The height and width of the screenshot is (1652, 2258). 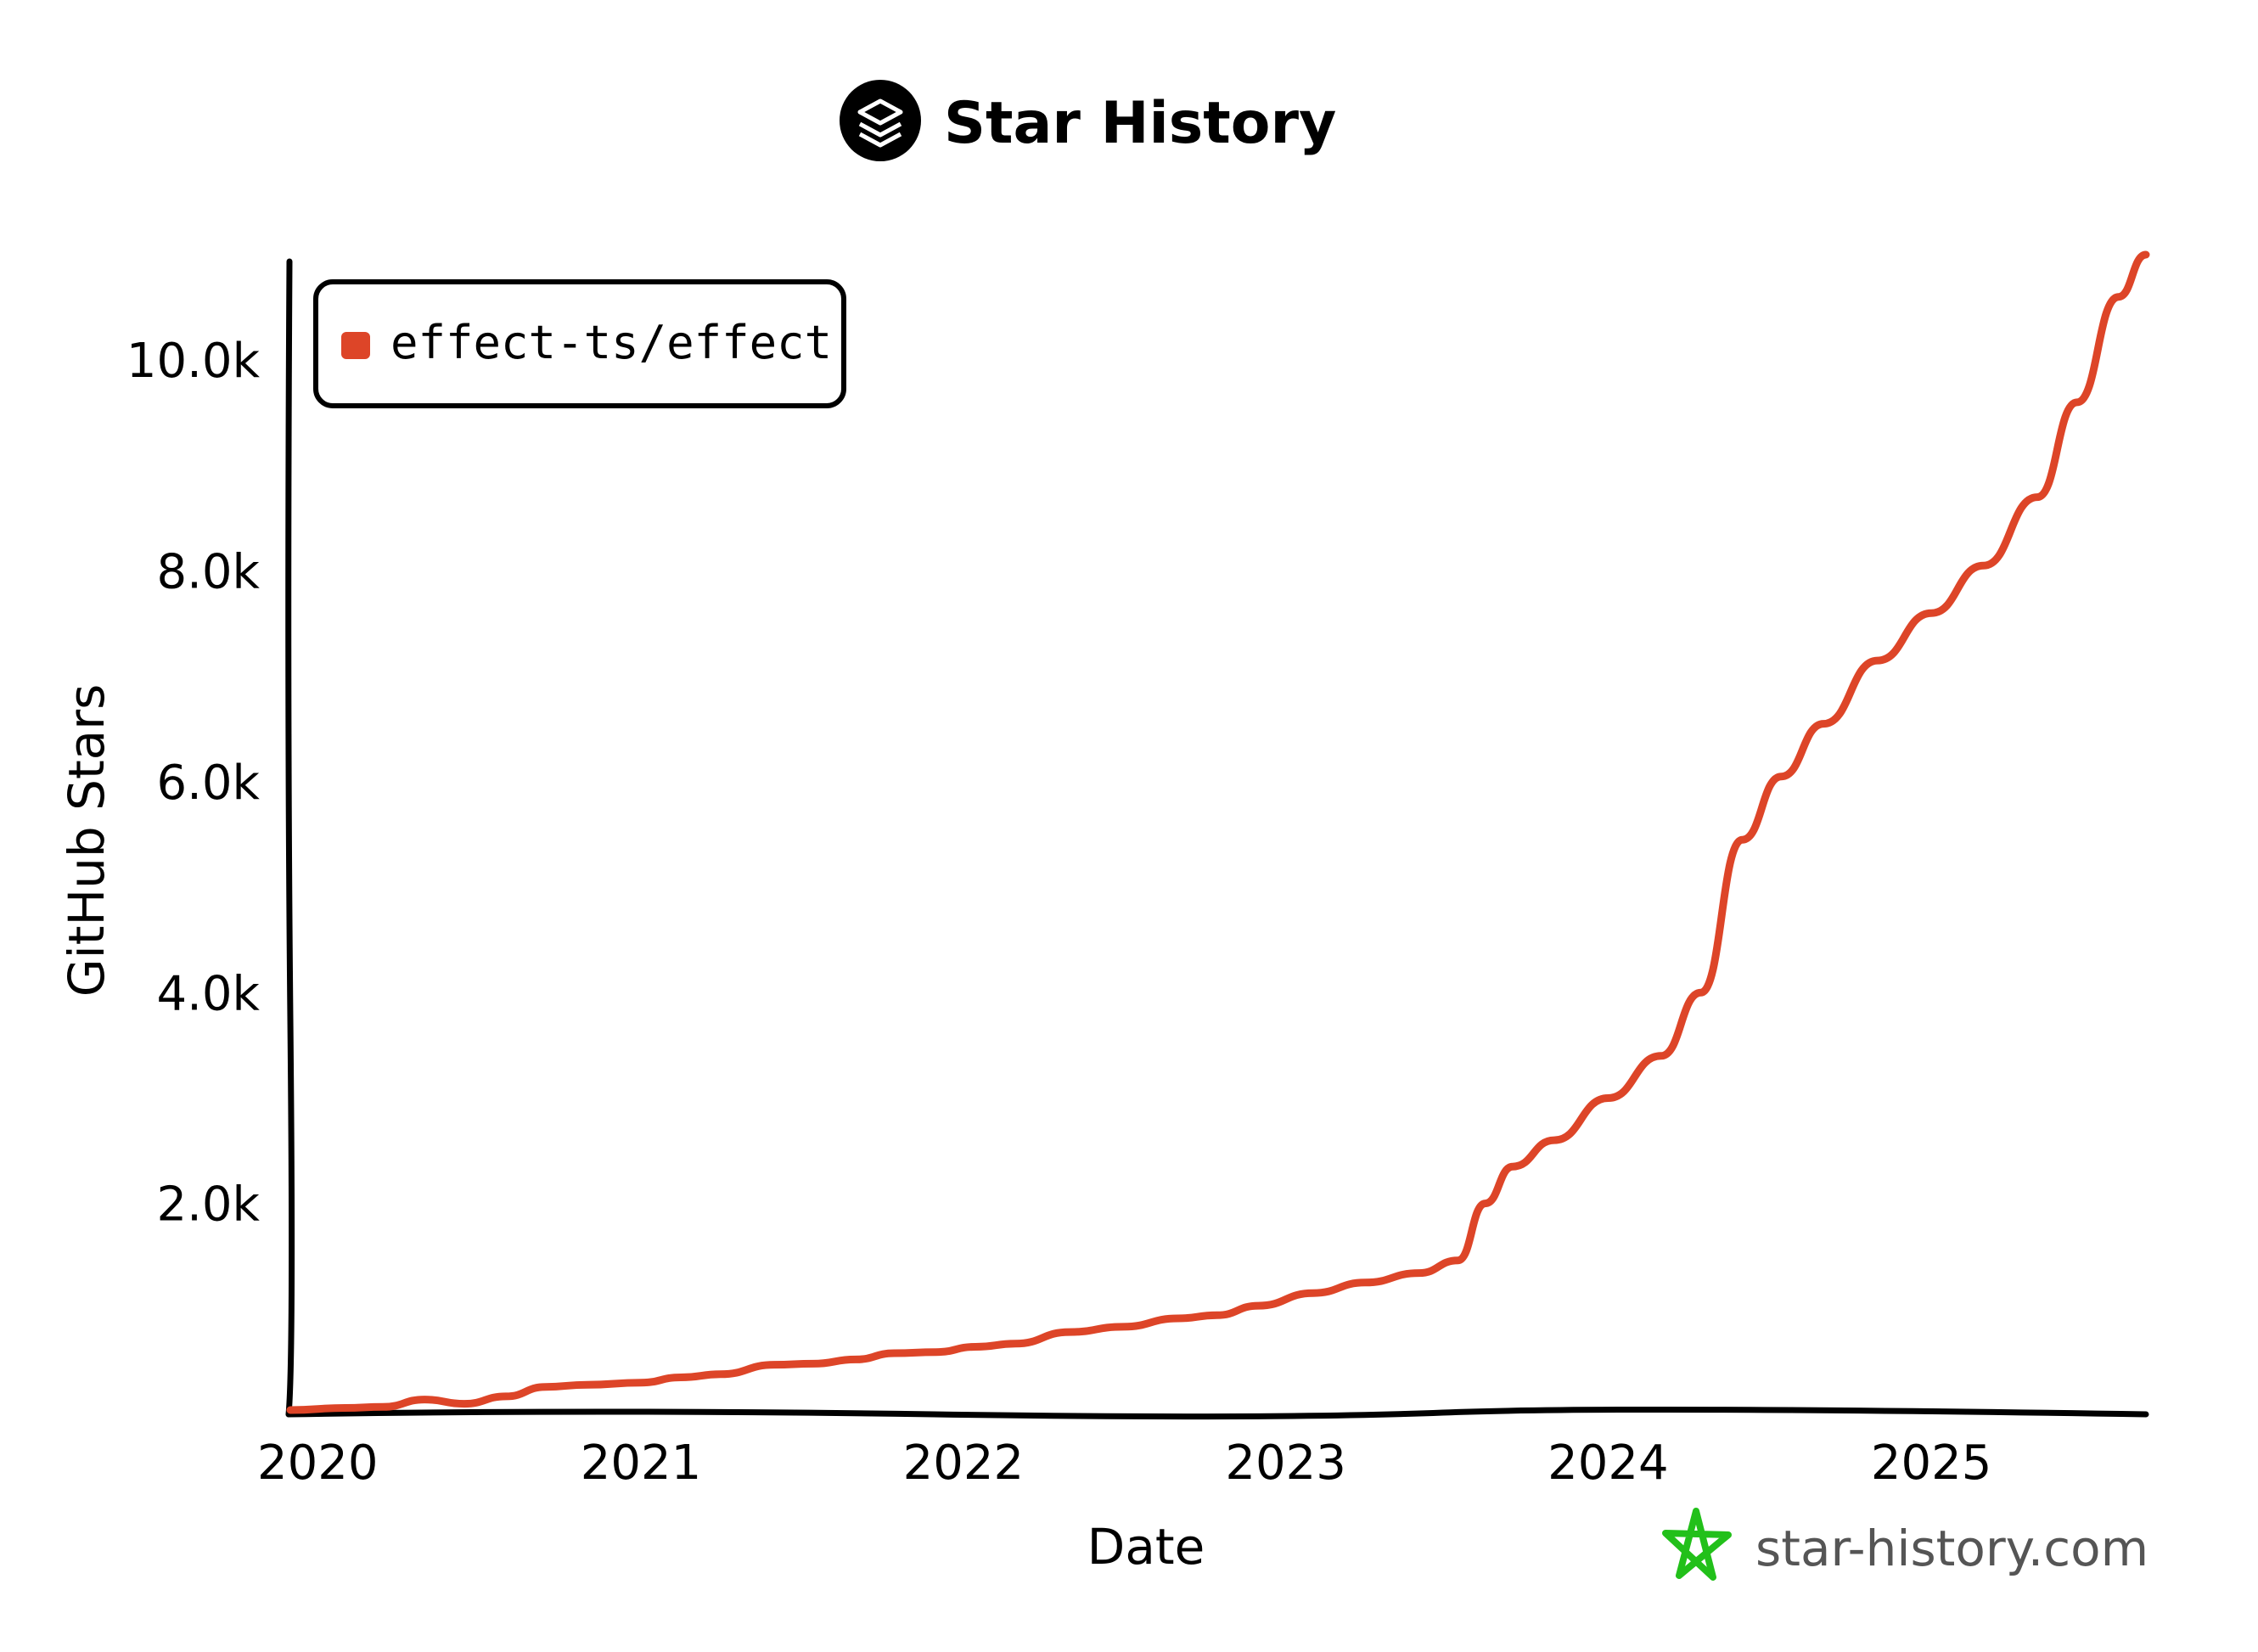 What do you see at coordinates (1931, 1464) in the screenshot?
I see `x-tick-label: 2025` at bounding box center [1931, 1464].